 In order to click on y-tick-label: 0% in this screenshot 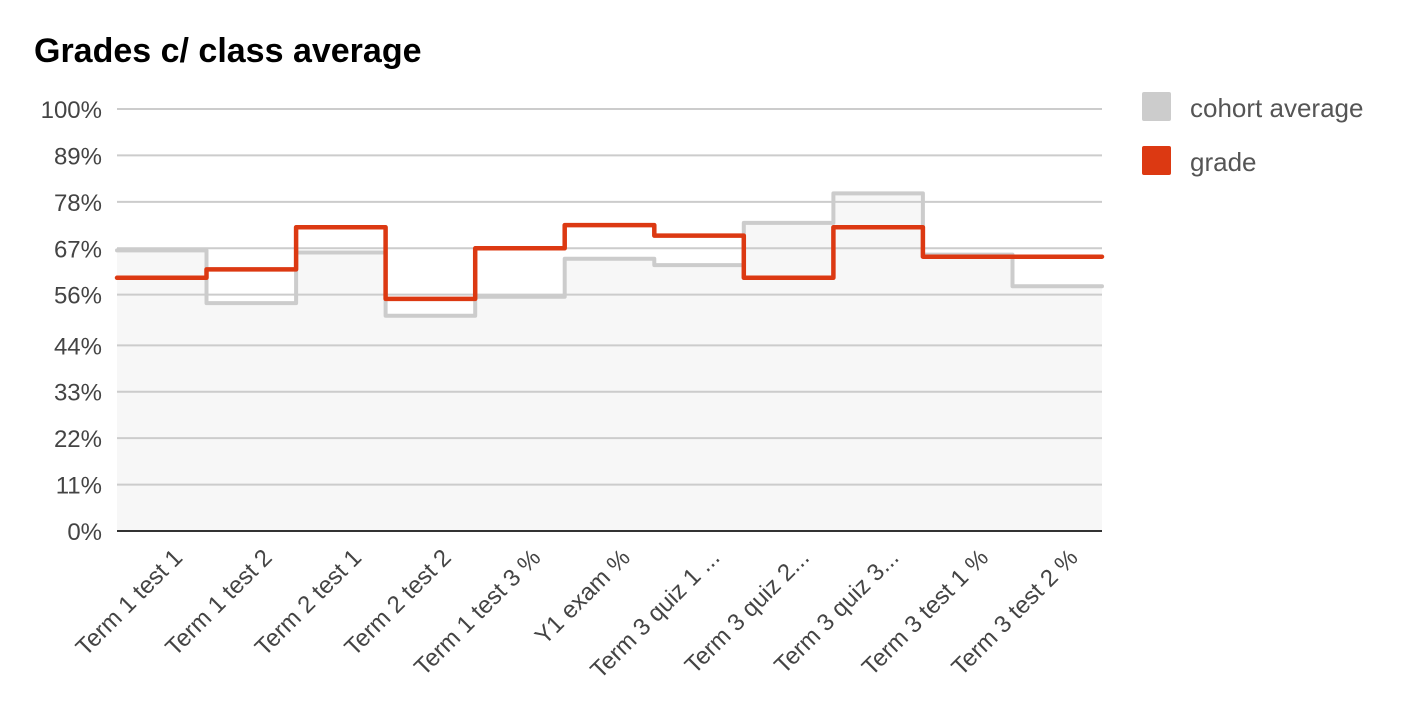, I will do `click(84, 532)`.